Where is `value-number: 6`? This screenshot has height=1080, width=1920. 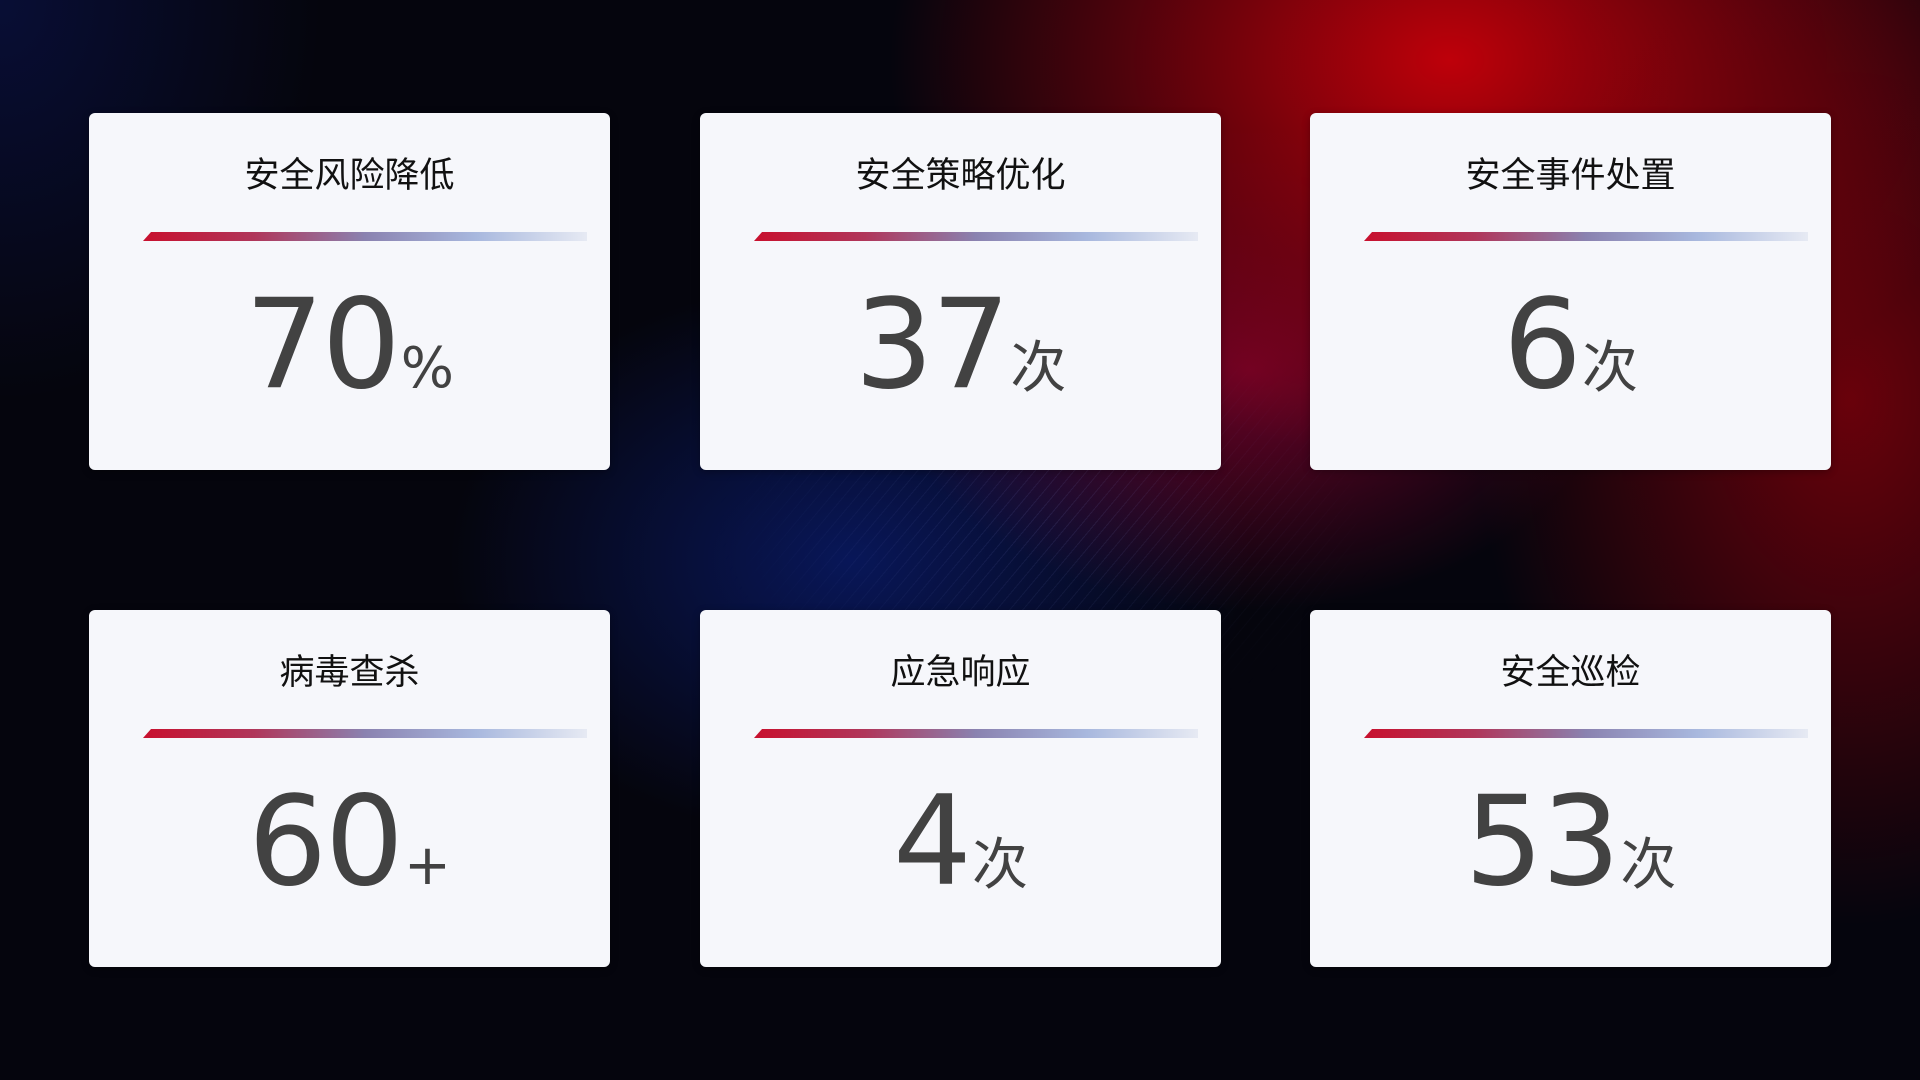 value-number: 6 is located at coordinates (1542, 345).